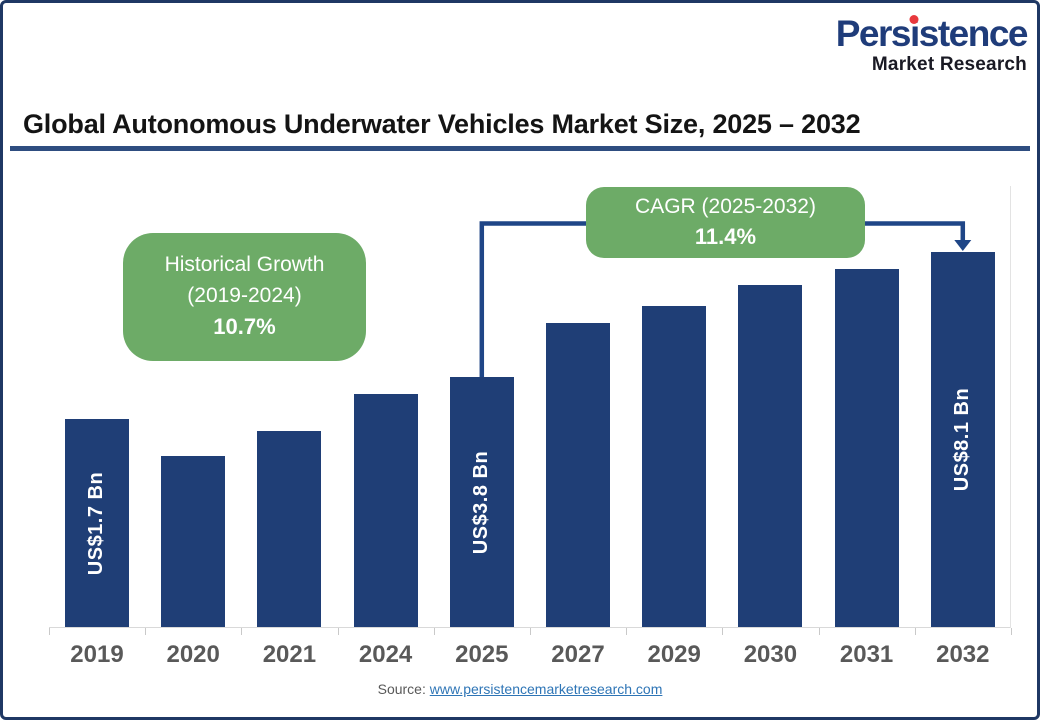 Image resolution: width=1040 pixels, height=720 pixels. Describe the element at coordinates (578, 654) in the screenshot. I see `x-axis-label-2027: 2027` at that location.